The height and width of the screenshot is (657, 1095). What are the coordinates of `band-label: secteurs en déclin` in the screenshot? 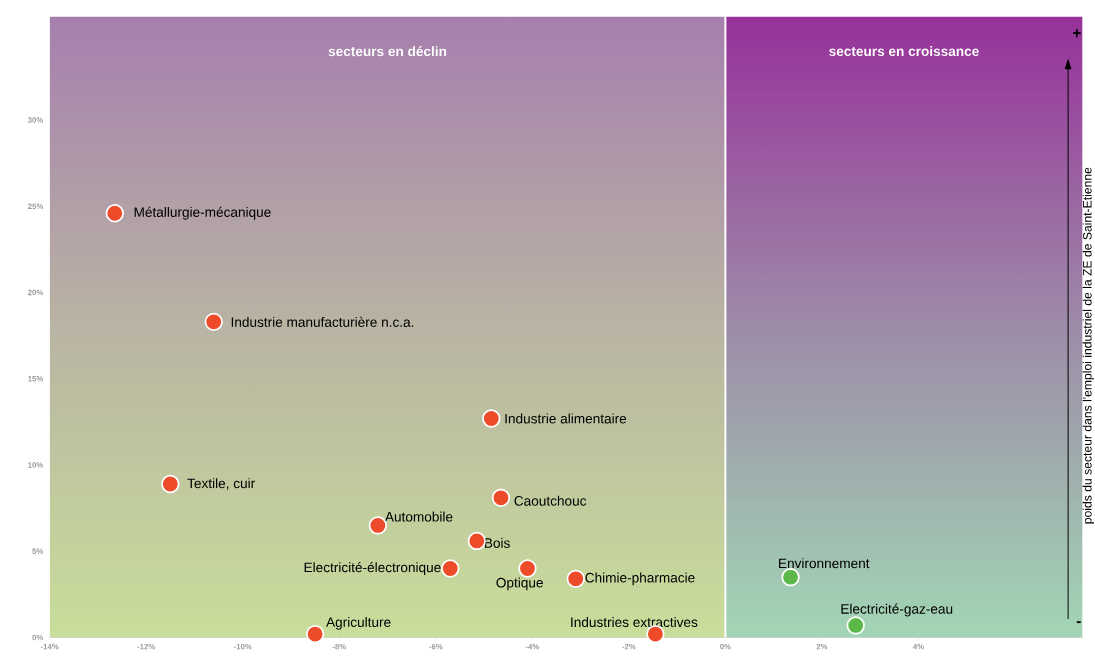 It's located at (387, 51).